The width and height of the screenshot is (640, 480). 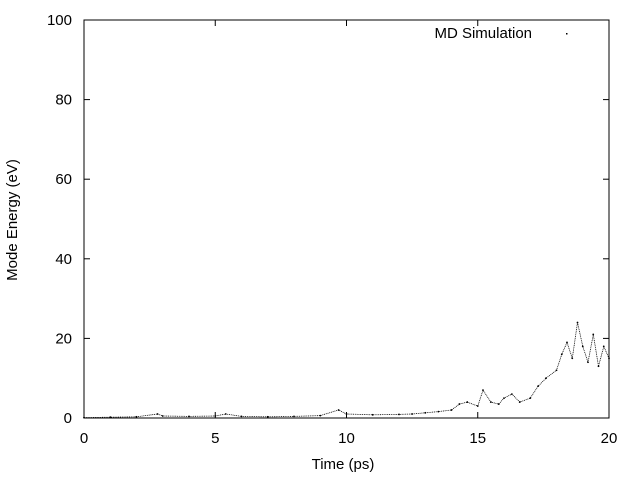 What do you see at coordinates (343, 464) in the screenshot?
I see `x-axis-title: Time (ps)` at bounding box center [343, 464].